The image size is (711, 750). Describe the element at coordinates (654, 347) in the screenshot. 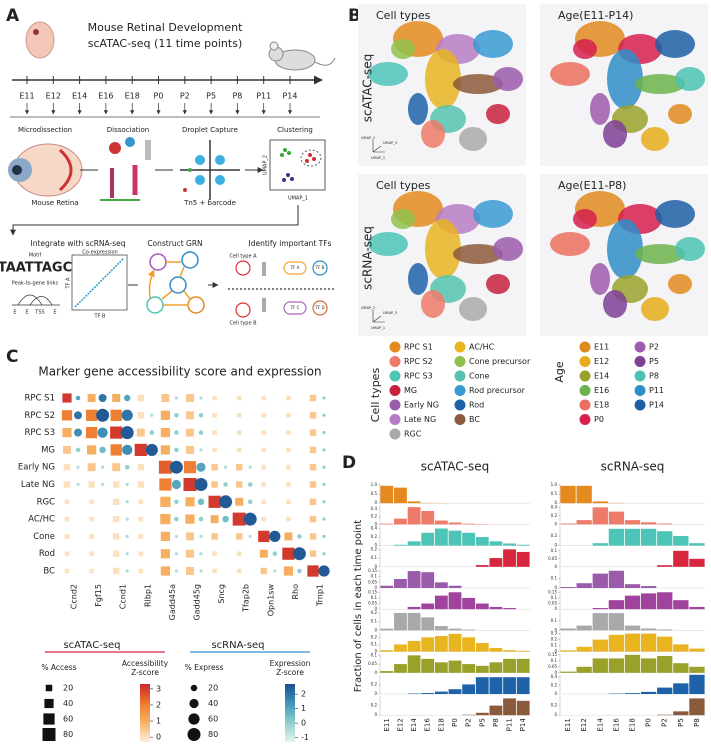

I see `legend-label: P2` at that location.